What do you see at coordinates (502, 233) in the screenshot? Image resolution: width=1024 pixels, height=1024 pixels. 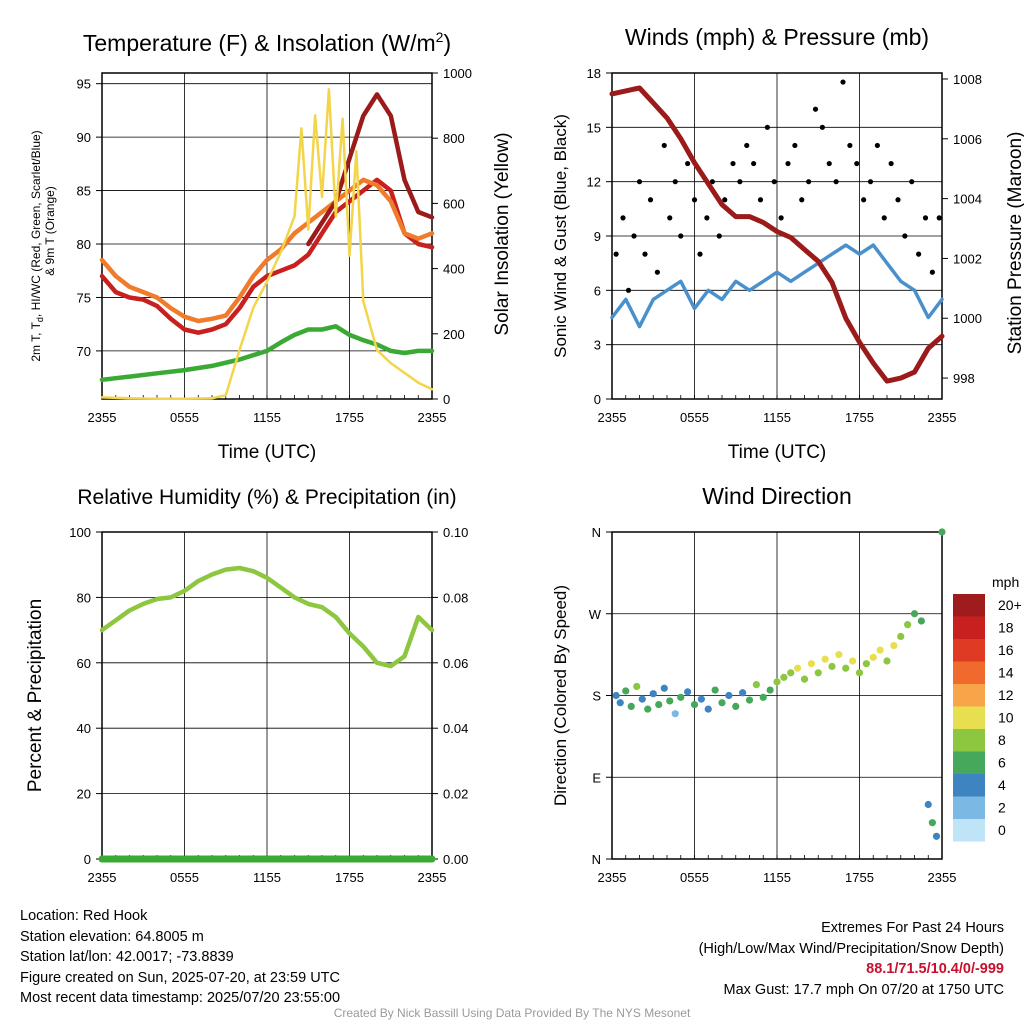 I see `y2-axis-label: Solar Insolation (Yellow)` at bounding box center [502, 233].